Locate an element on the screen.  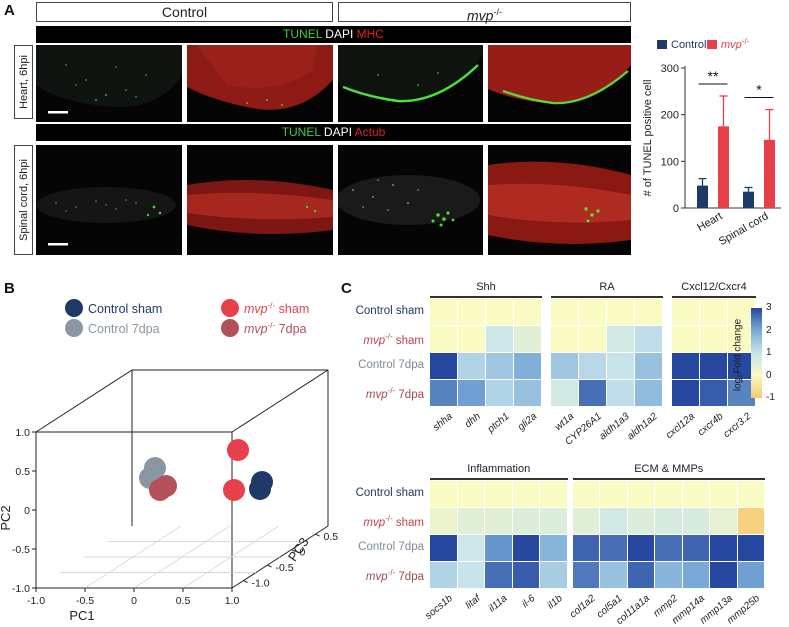
pc1-tick-label: -0.5 is located at coordinates (85, 601).